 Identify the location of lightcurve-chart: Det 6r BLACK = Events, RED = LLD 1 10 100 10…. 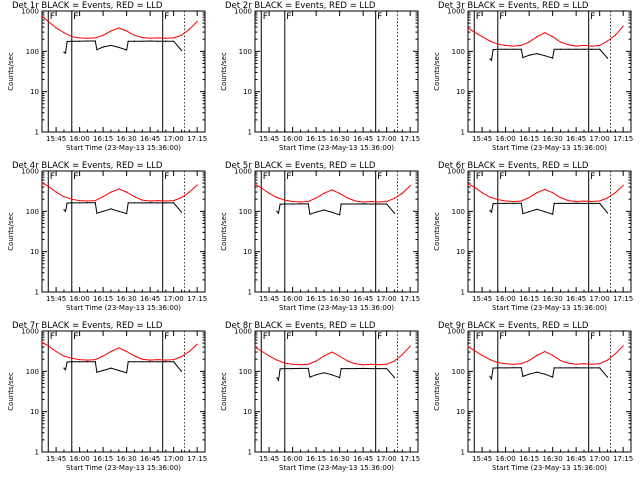
(533, 236).